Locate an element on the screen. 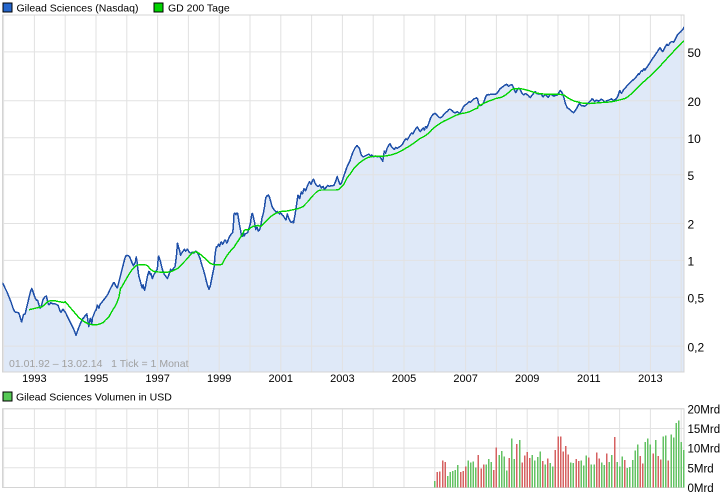 The image size is (726, 496). svg-text: 10Mrd is located at coordinates (704, 450).